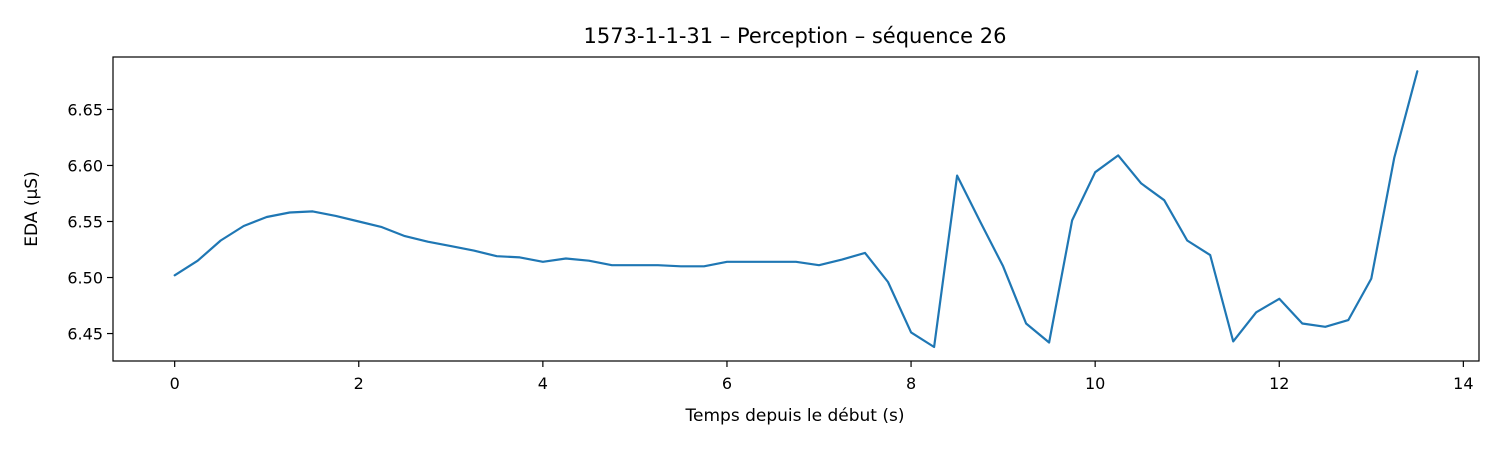 The image size is (1500, 450). What do you see at coordinates (1095, 383) in the screenshot?
I see `x-tick-label: 10` at bounding box center [1095, 383].